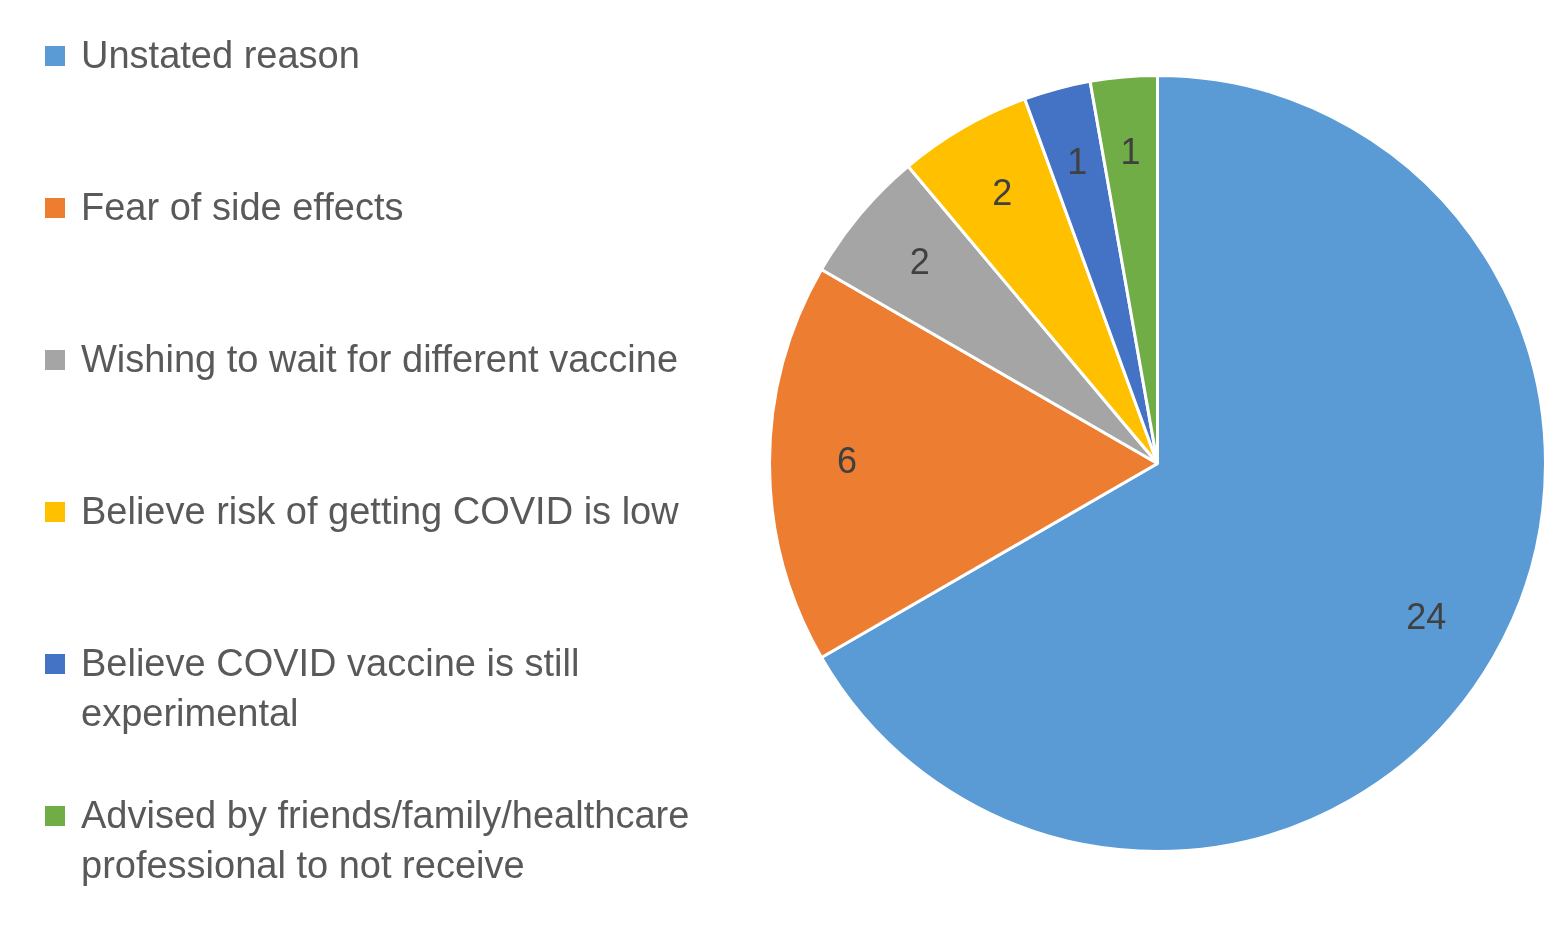  What do you see at coordinates (380, 359) in the screenshot?
I see `legend-label: Wishing to wait for different vaccine` at bounding box center [380, 359].